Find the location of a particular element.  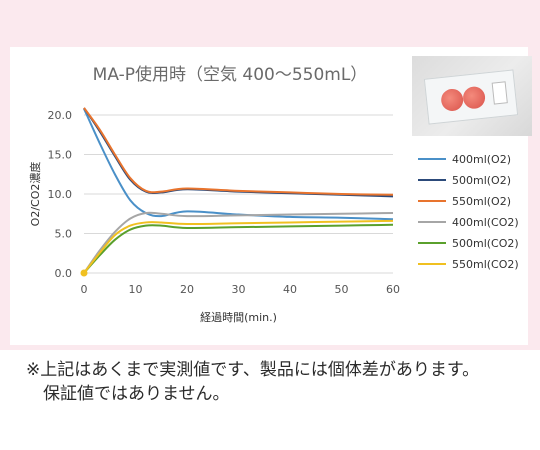

x-tick-label: 50 is located at coordinates (342, 289).